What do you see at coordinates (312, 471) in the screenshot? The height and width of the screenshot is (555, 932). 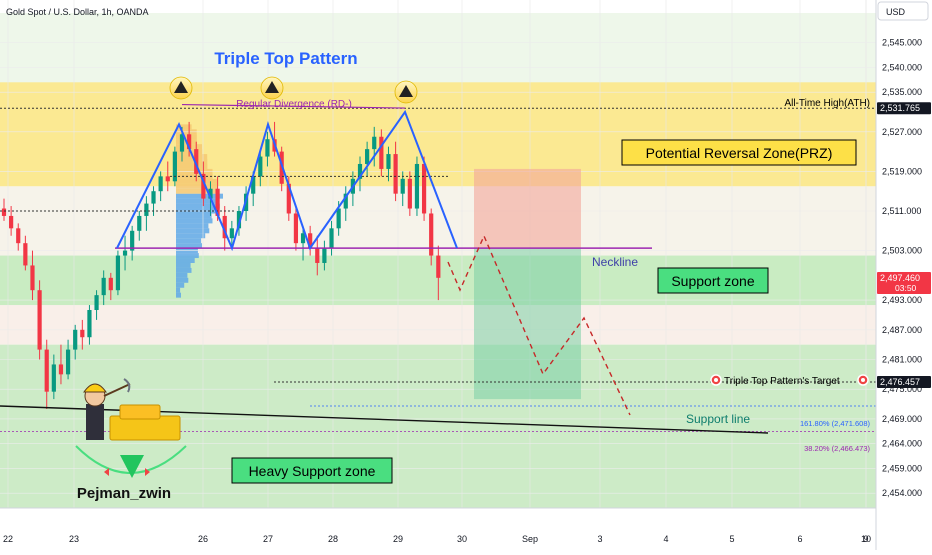 I see `heavy-support-label: Heavy Support zone` at bounding box center [312, 471].